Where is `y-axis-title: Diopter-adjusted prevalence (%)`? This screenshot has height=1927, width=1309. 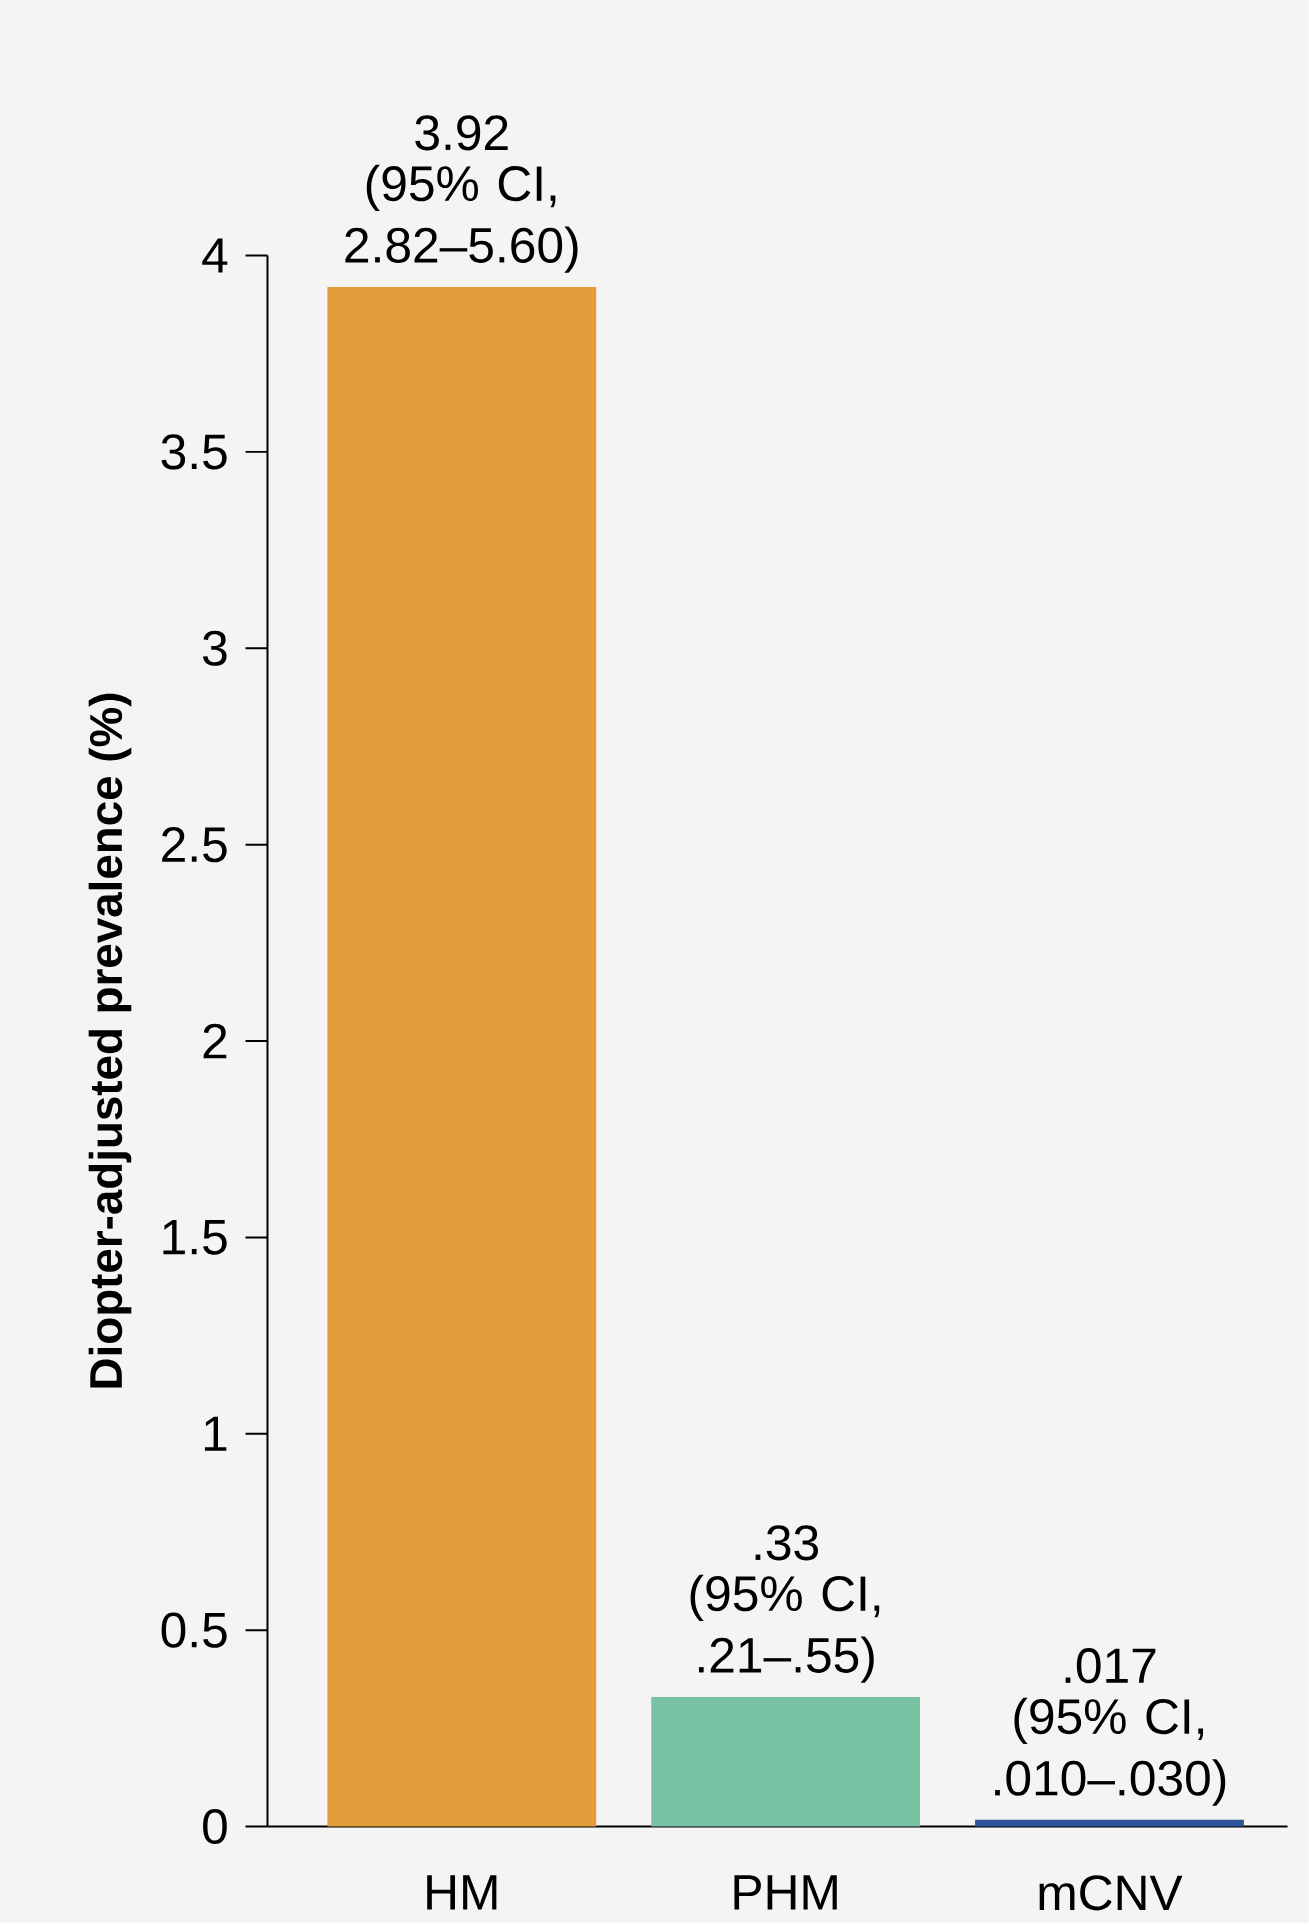 y-axis-title: Diopter-adjusted prevalence (%) is located at coordinates (110, 1040).